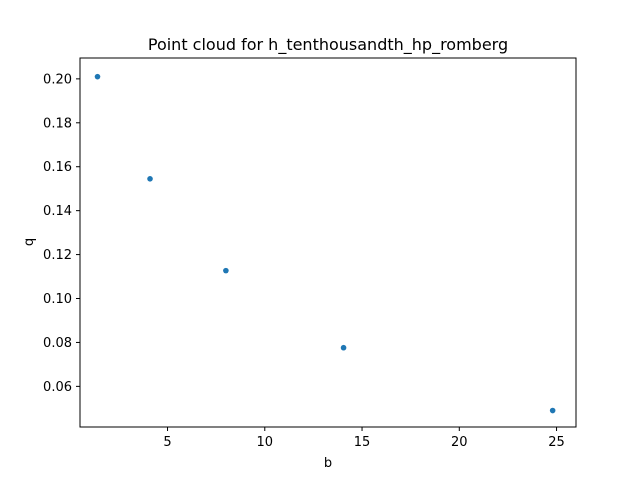  I want to click on x-tick-label: 15, so click(362, 442).